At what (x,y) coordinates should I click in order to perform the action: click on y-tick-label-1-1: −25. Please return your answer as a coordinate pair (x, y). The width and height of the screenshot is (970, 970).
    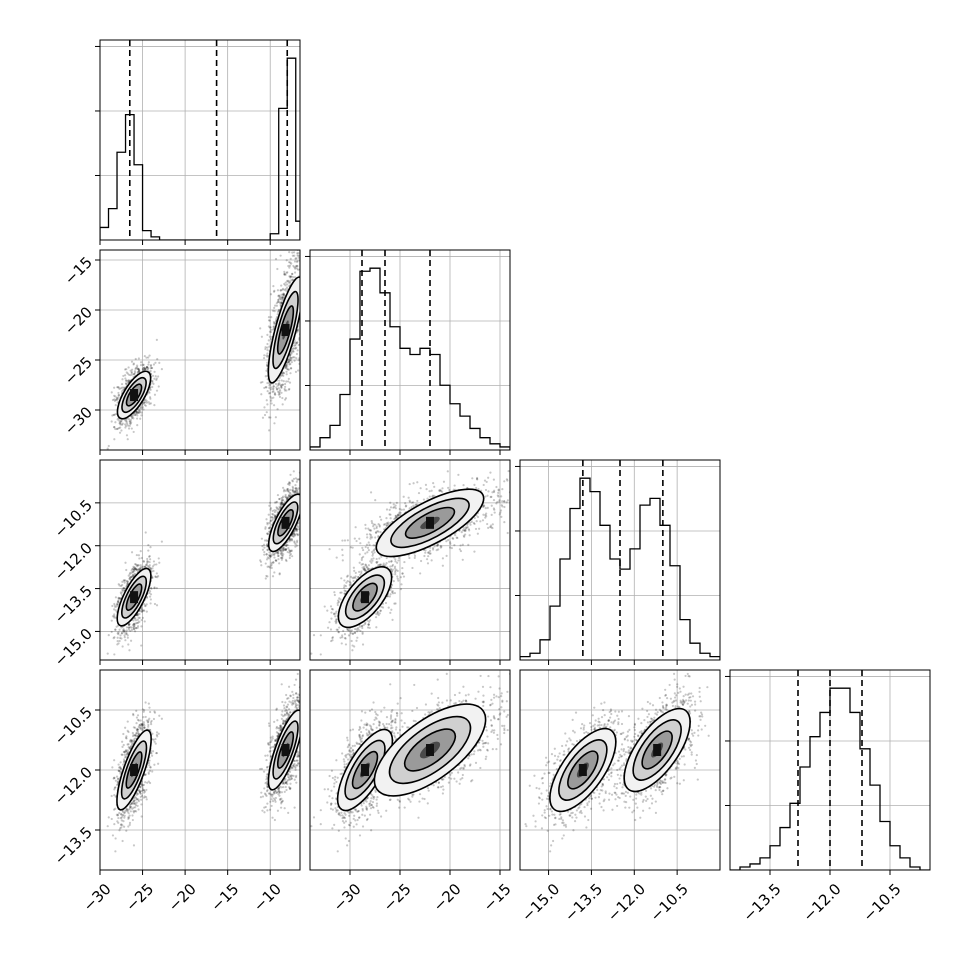
    Looking at the image, I should click on (78, 370).